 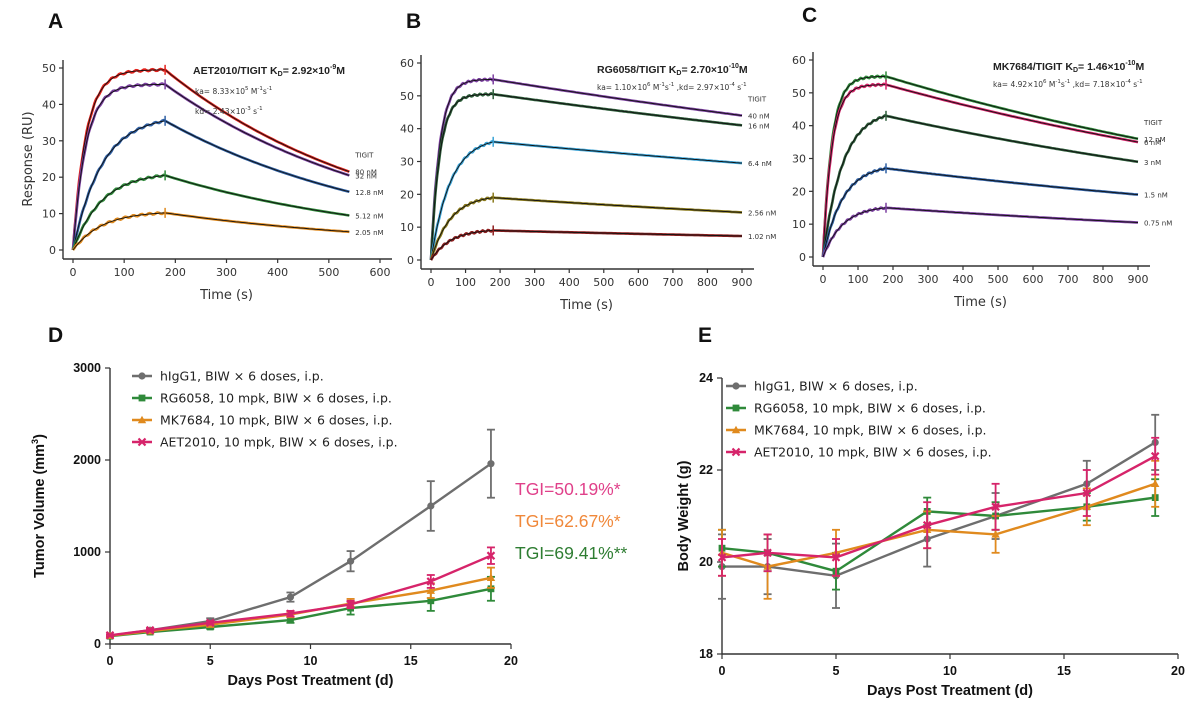 I want to click on x-axis-title-D: Days Post Treatment (d), so click(x=311, y=681).